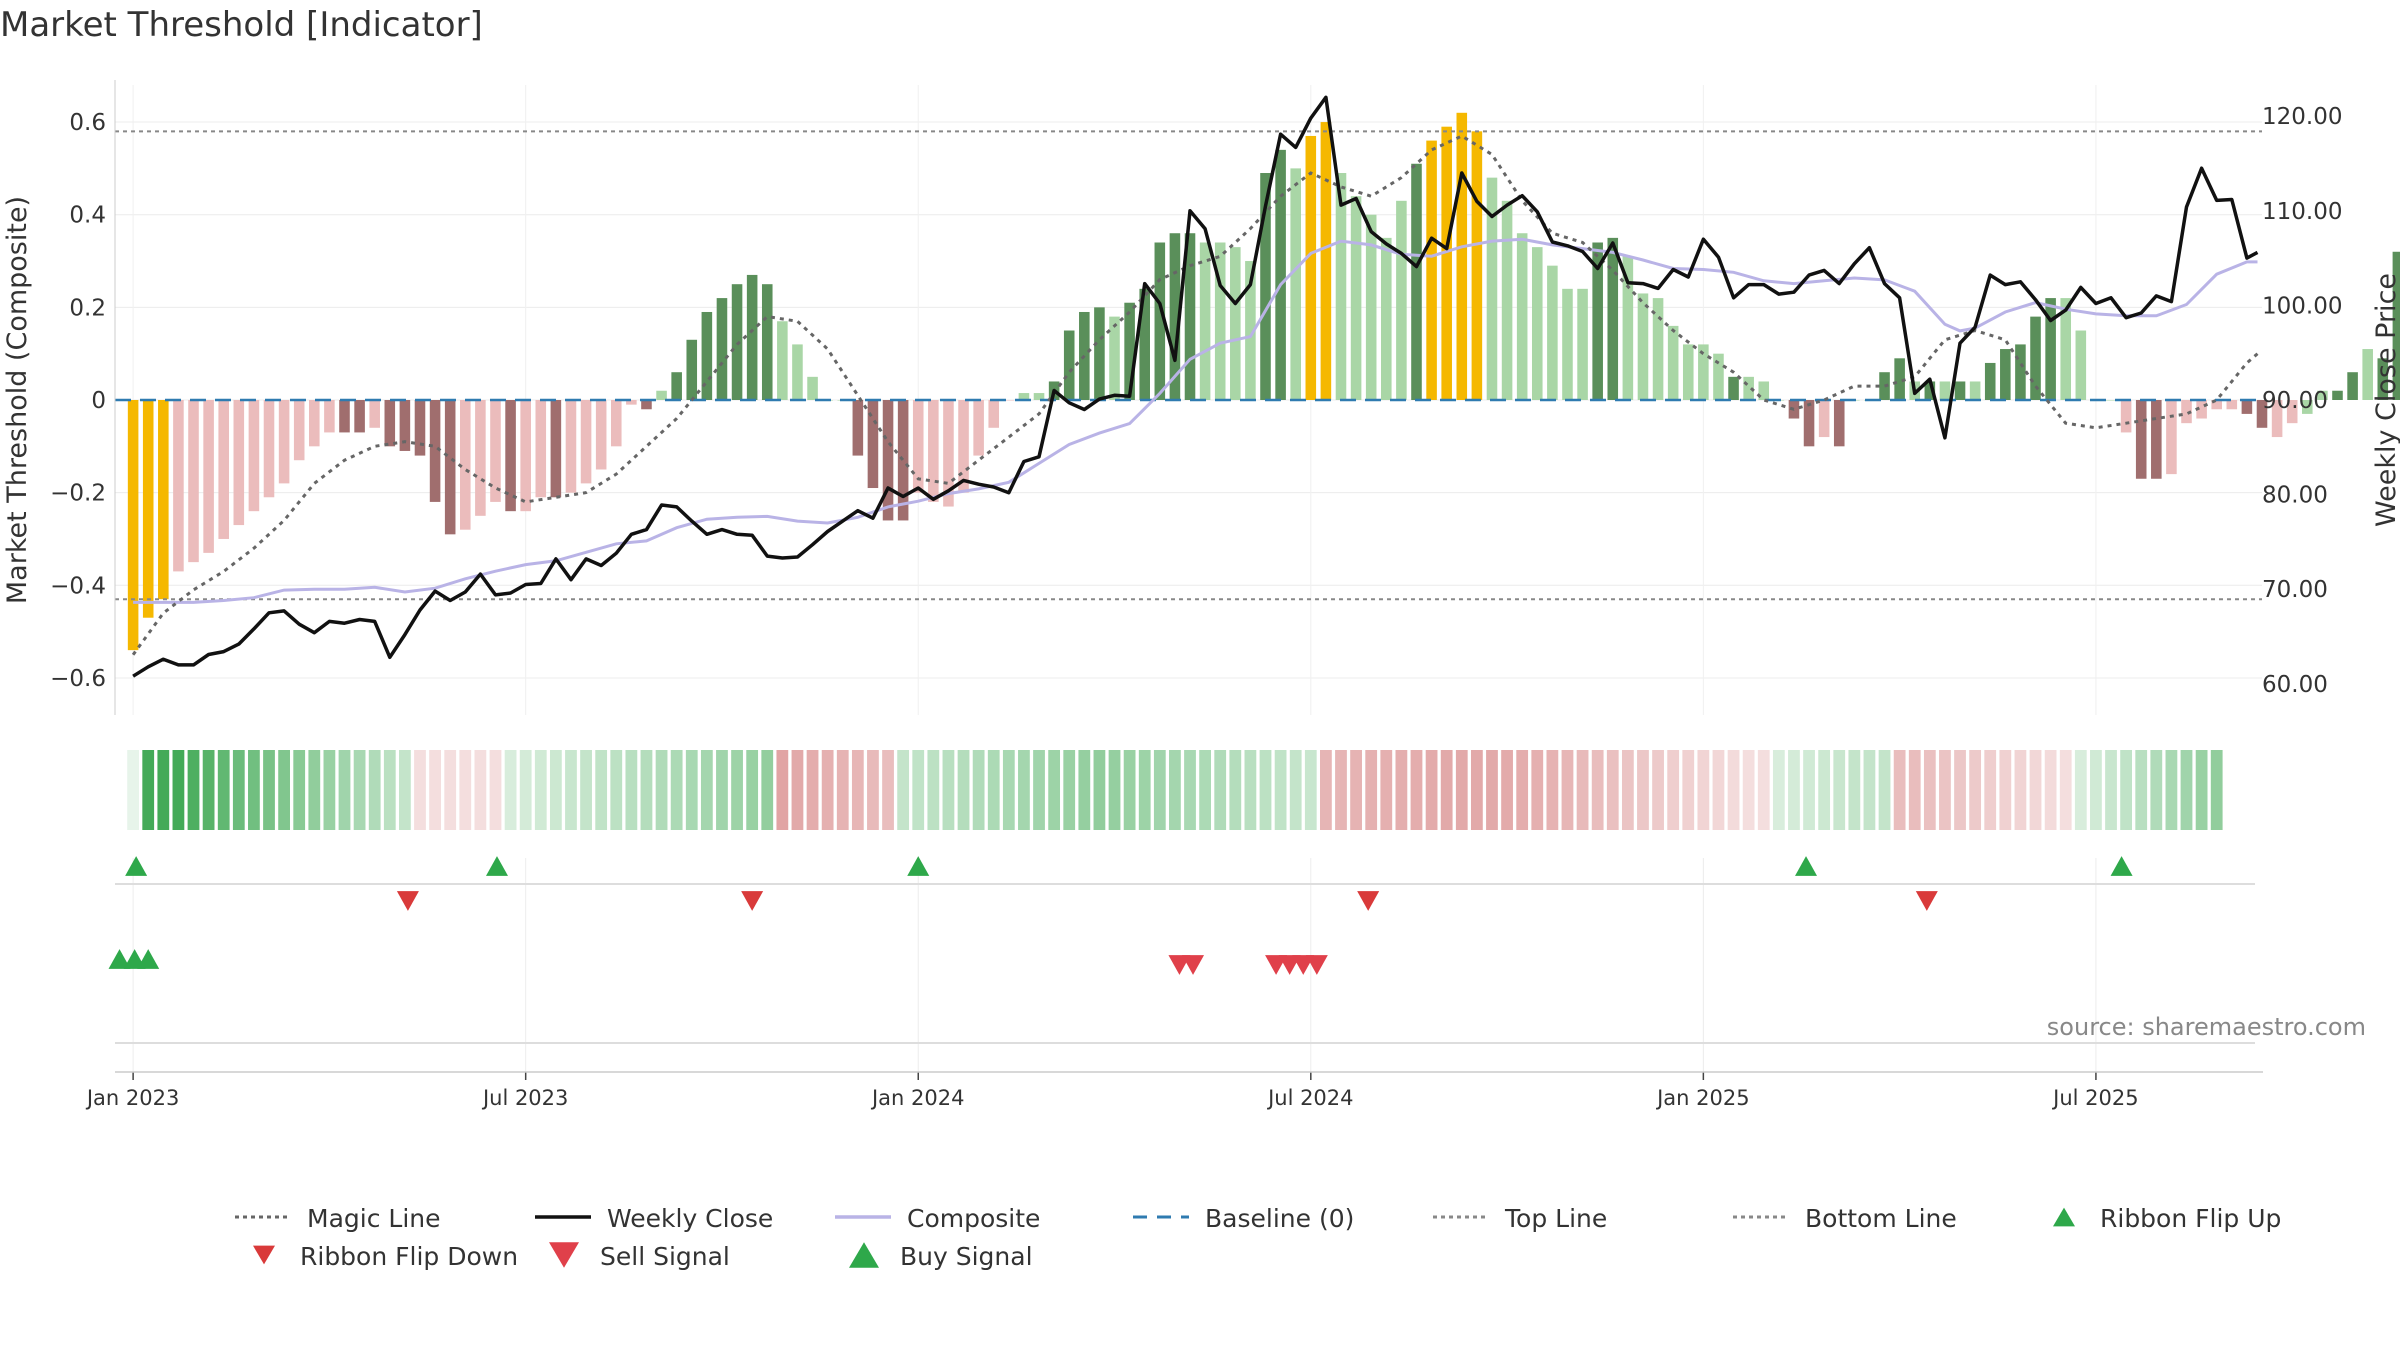 The image size is (2400, 1350). Describe the element at coordinates (1881, 1218) in the screenshot. I see `legend-label: Bottom Line` at that location.